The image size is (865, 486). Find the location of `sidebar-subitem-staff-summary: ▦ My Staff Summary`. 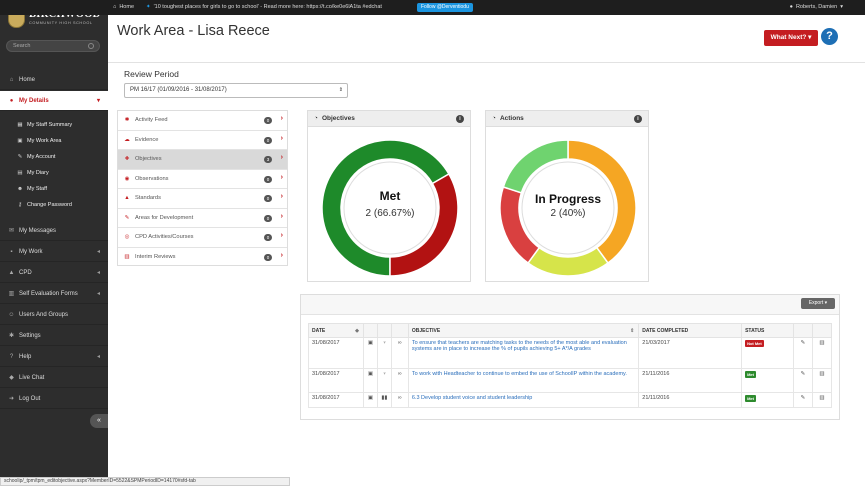

sidebar-subitem-staff-summary: ▦ My Staff Summary is located at coordinates (54, 125).